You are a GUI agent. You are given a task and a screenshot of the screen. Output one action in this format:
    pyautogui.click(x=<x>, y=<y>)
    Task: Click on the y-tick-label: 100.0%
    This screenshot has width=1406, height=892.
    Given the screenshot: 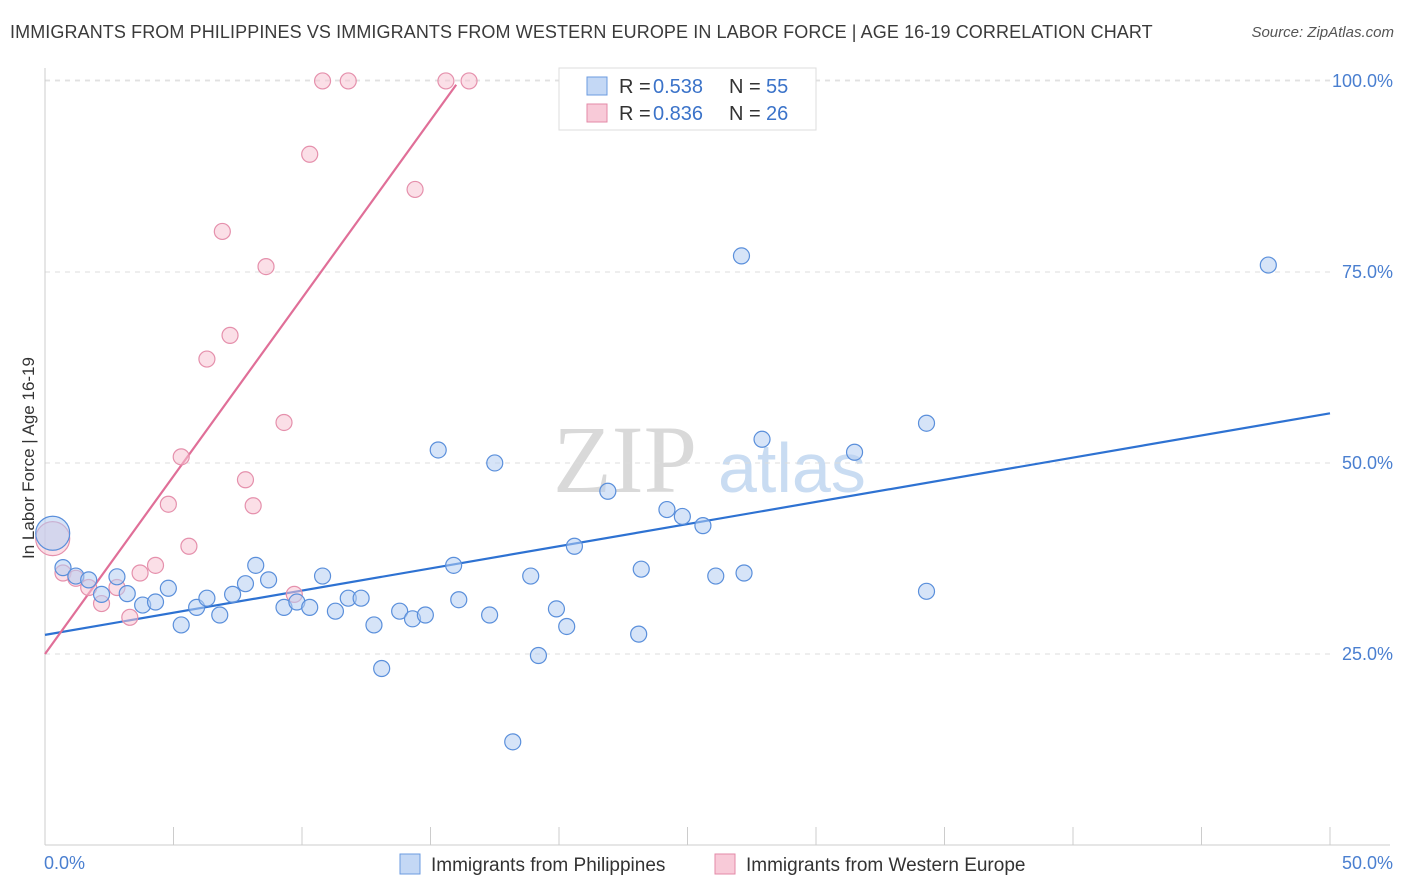 What is the action you would take?
    pyautogui.click(x=1362, y=81)
    